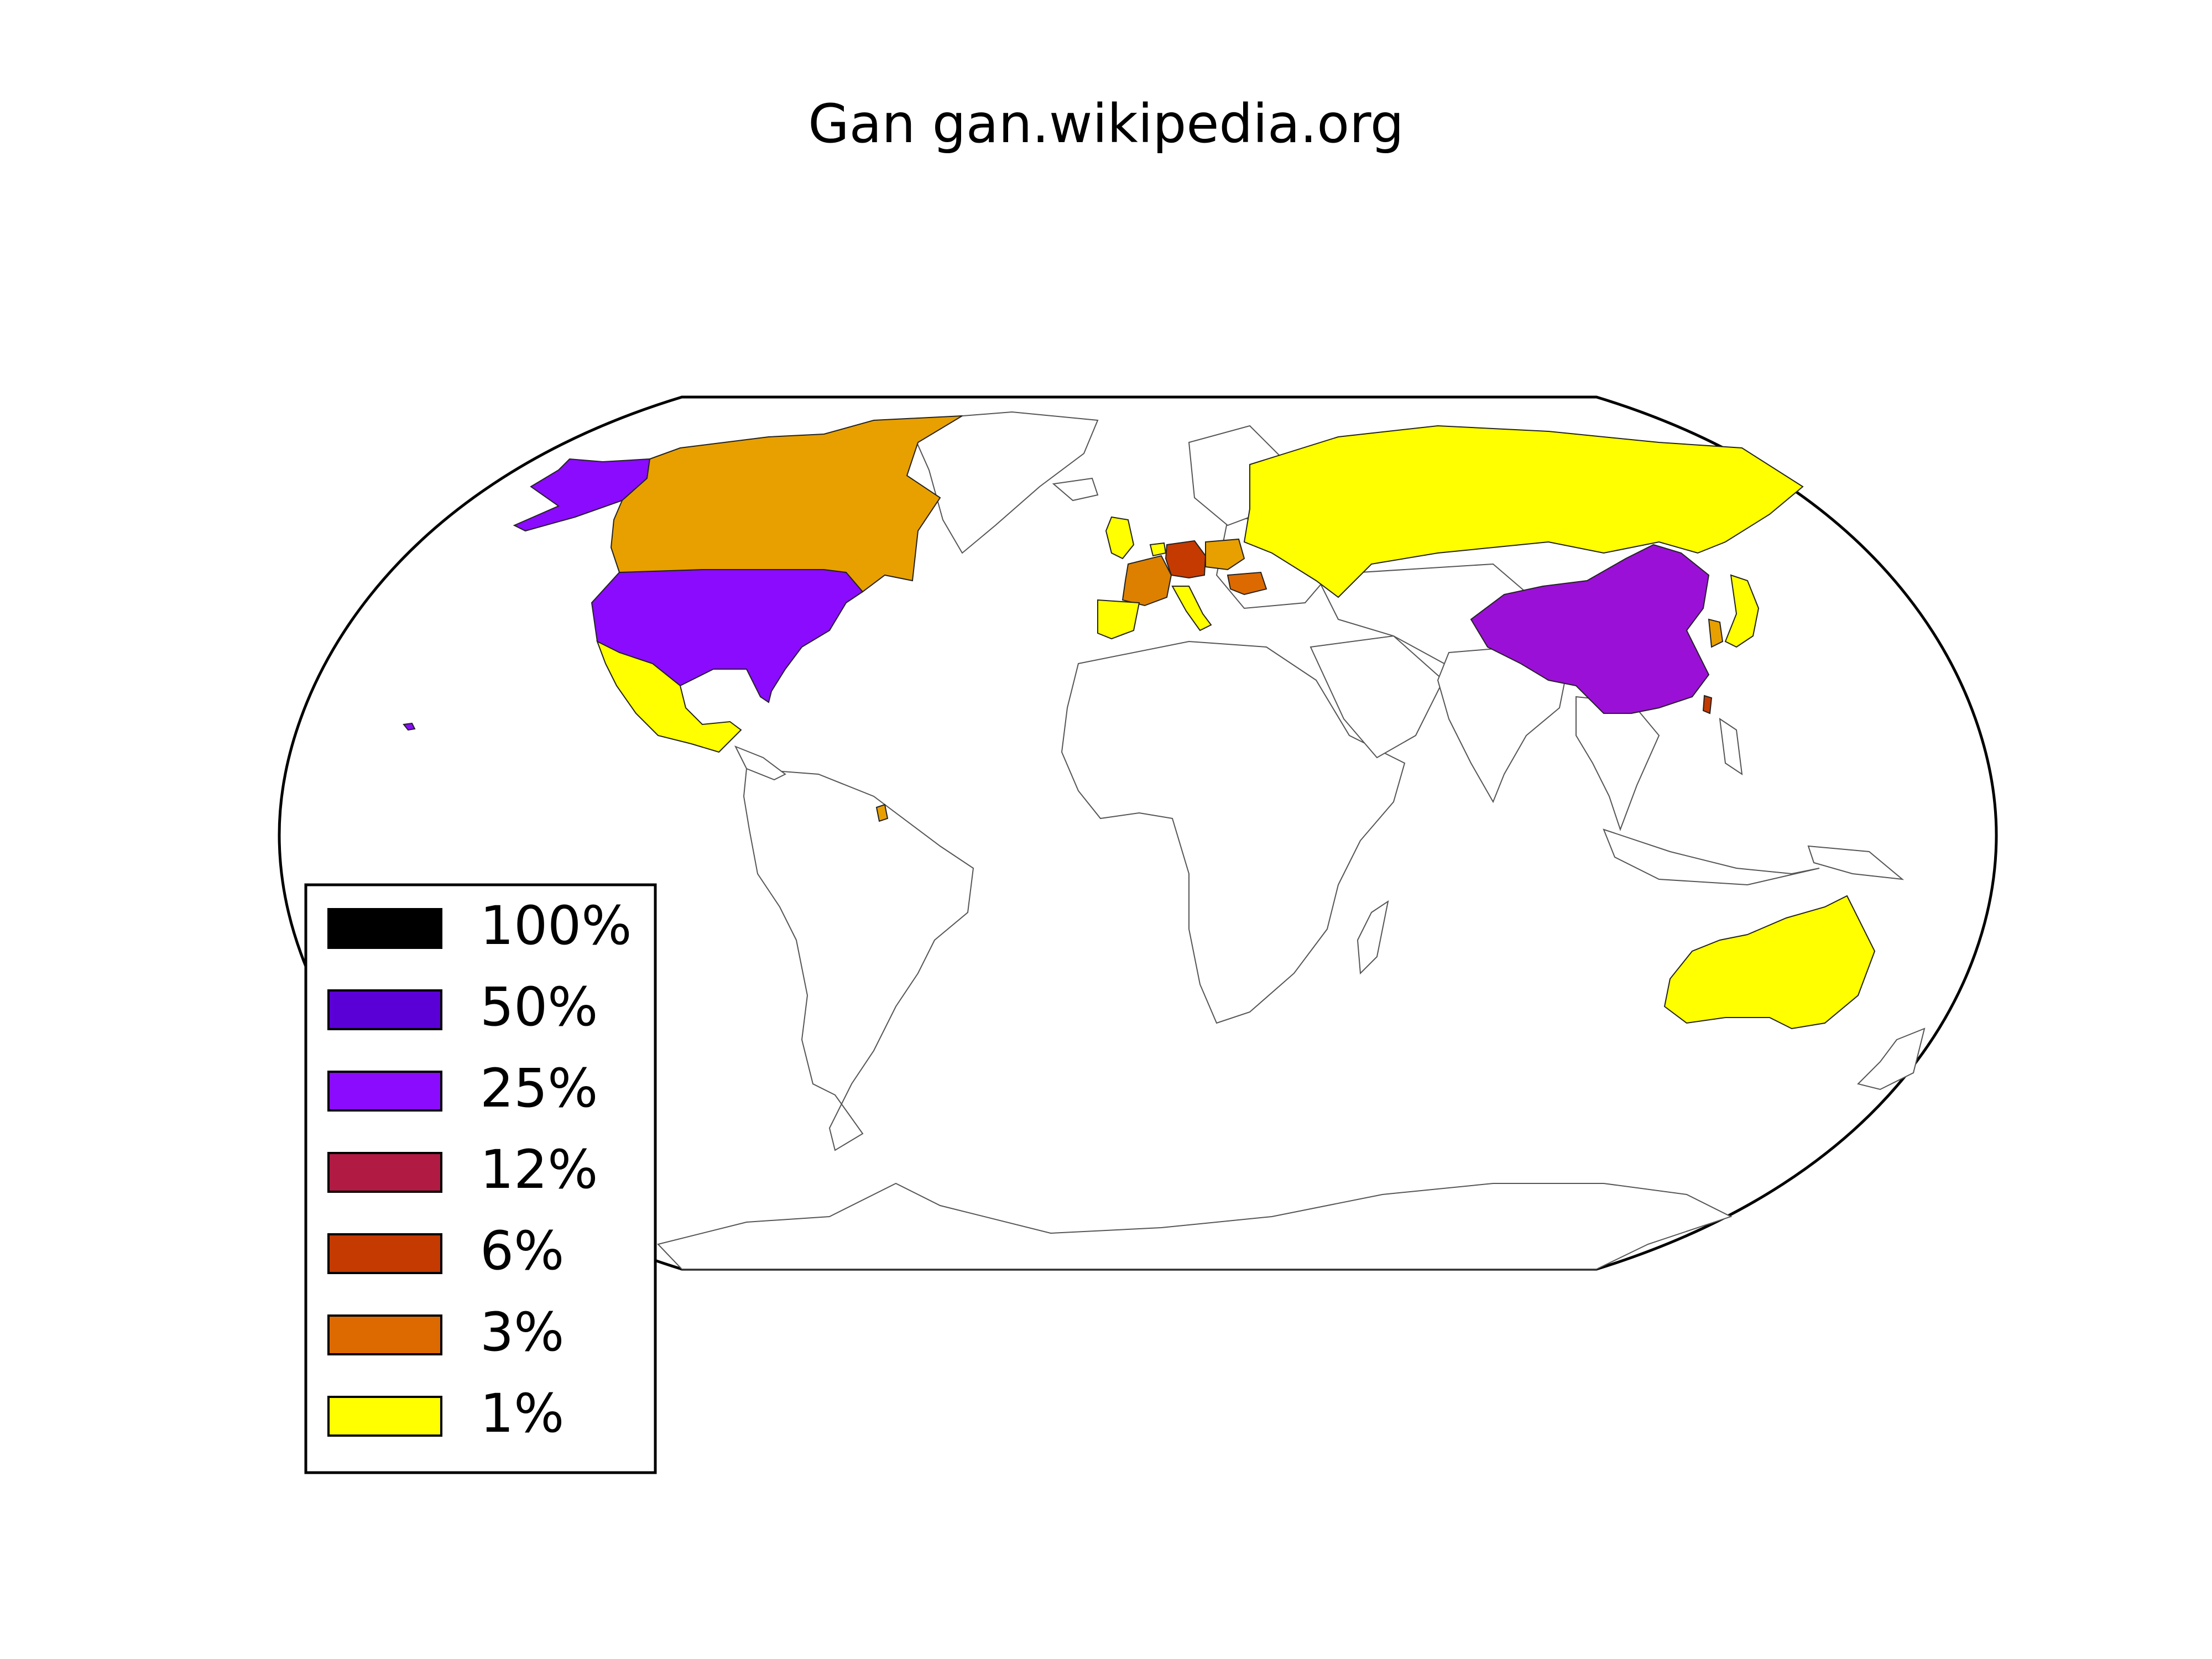 This screenshot has width=2212, height=1659. Describe the element at coordinates (1106, 124) in the screenshot. I see `map-title: Gan gan.wikipedia.org` at that location.